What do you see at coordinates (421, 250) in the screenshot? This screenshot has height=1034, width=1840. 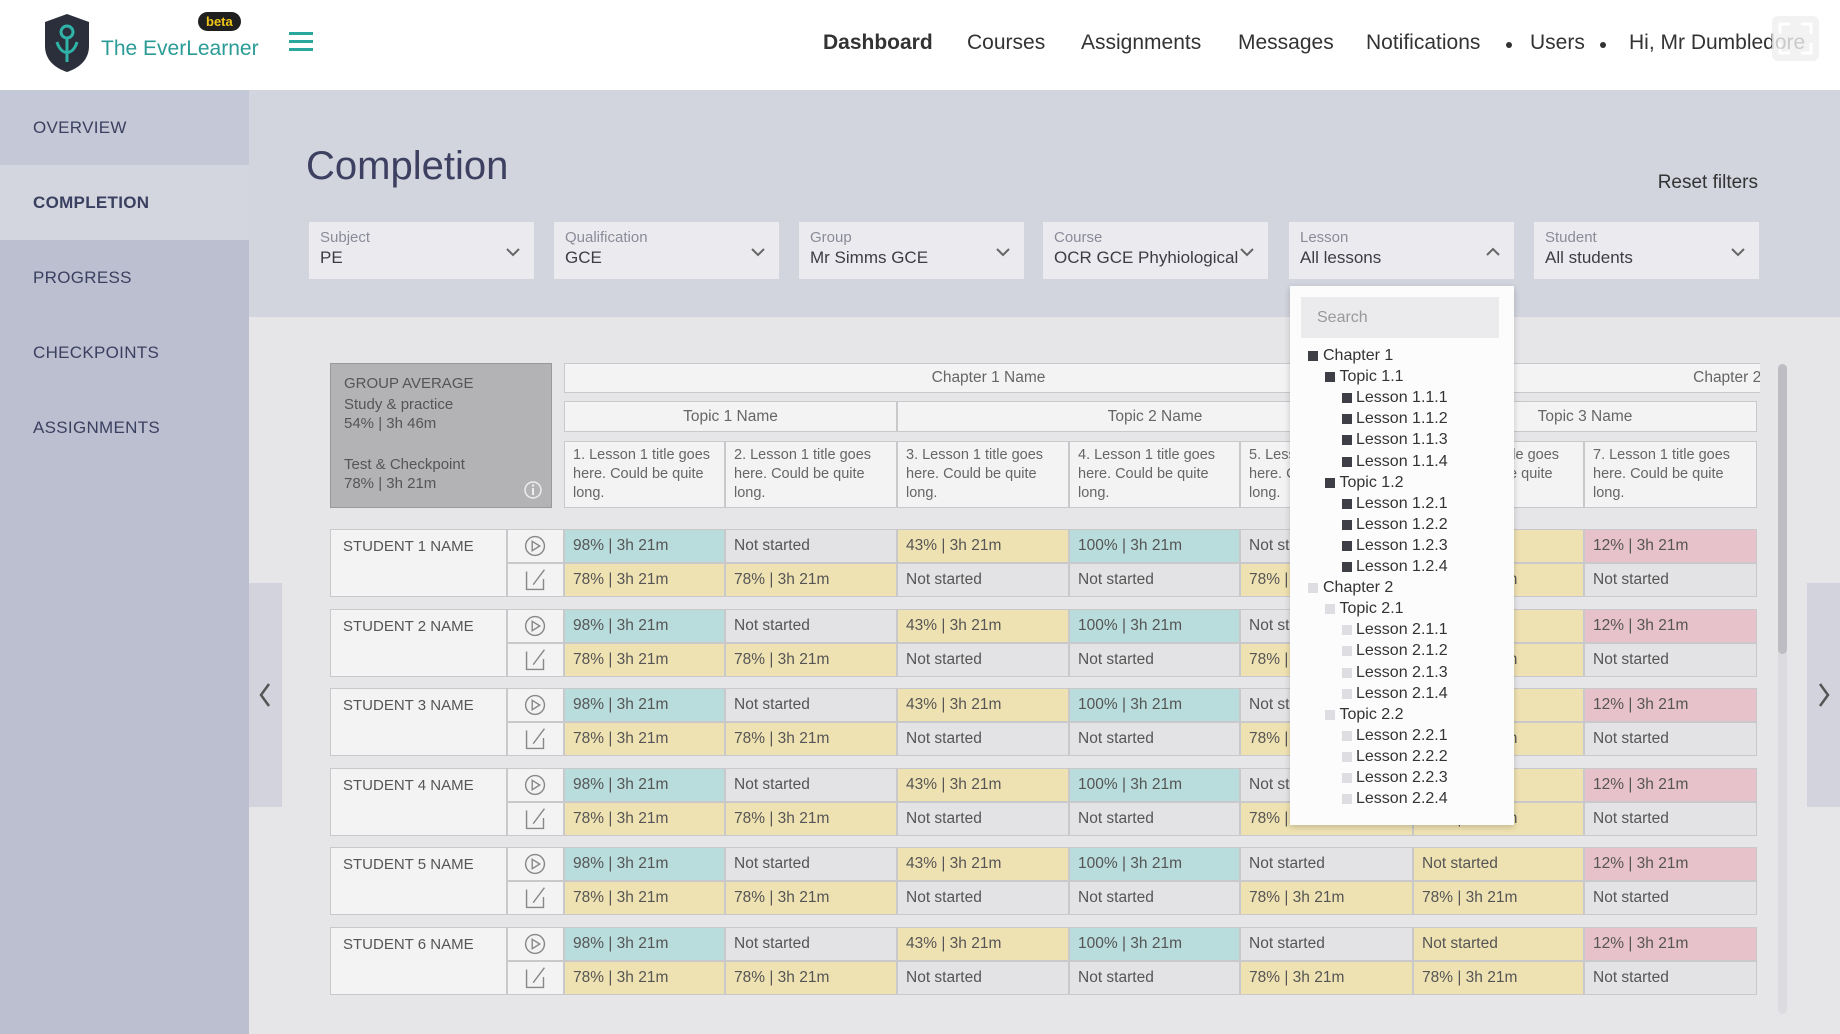 I see `filter-select: Subject PE` at bounding box center [421, 250].